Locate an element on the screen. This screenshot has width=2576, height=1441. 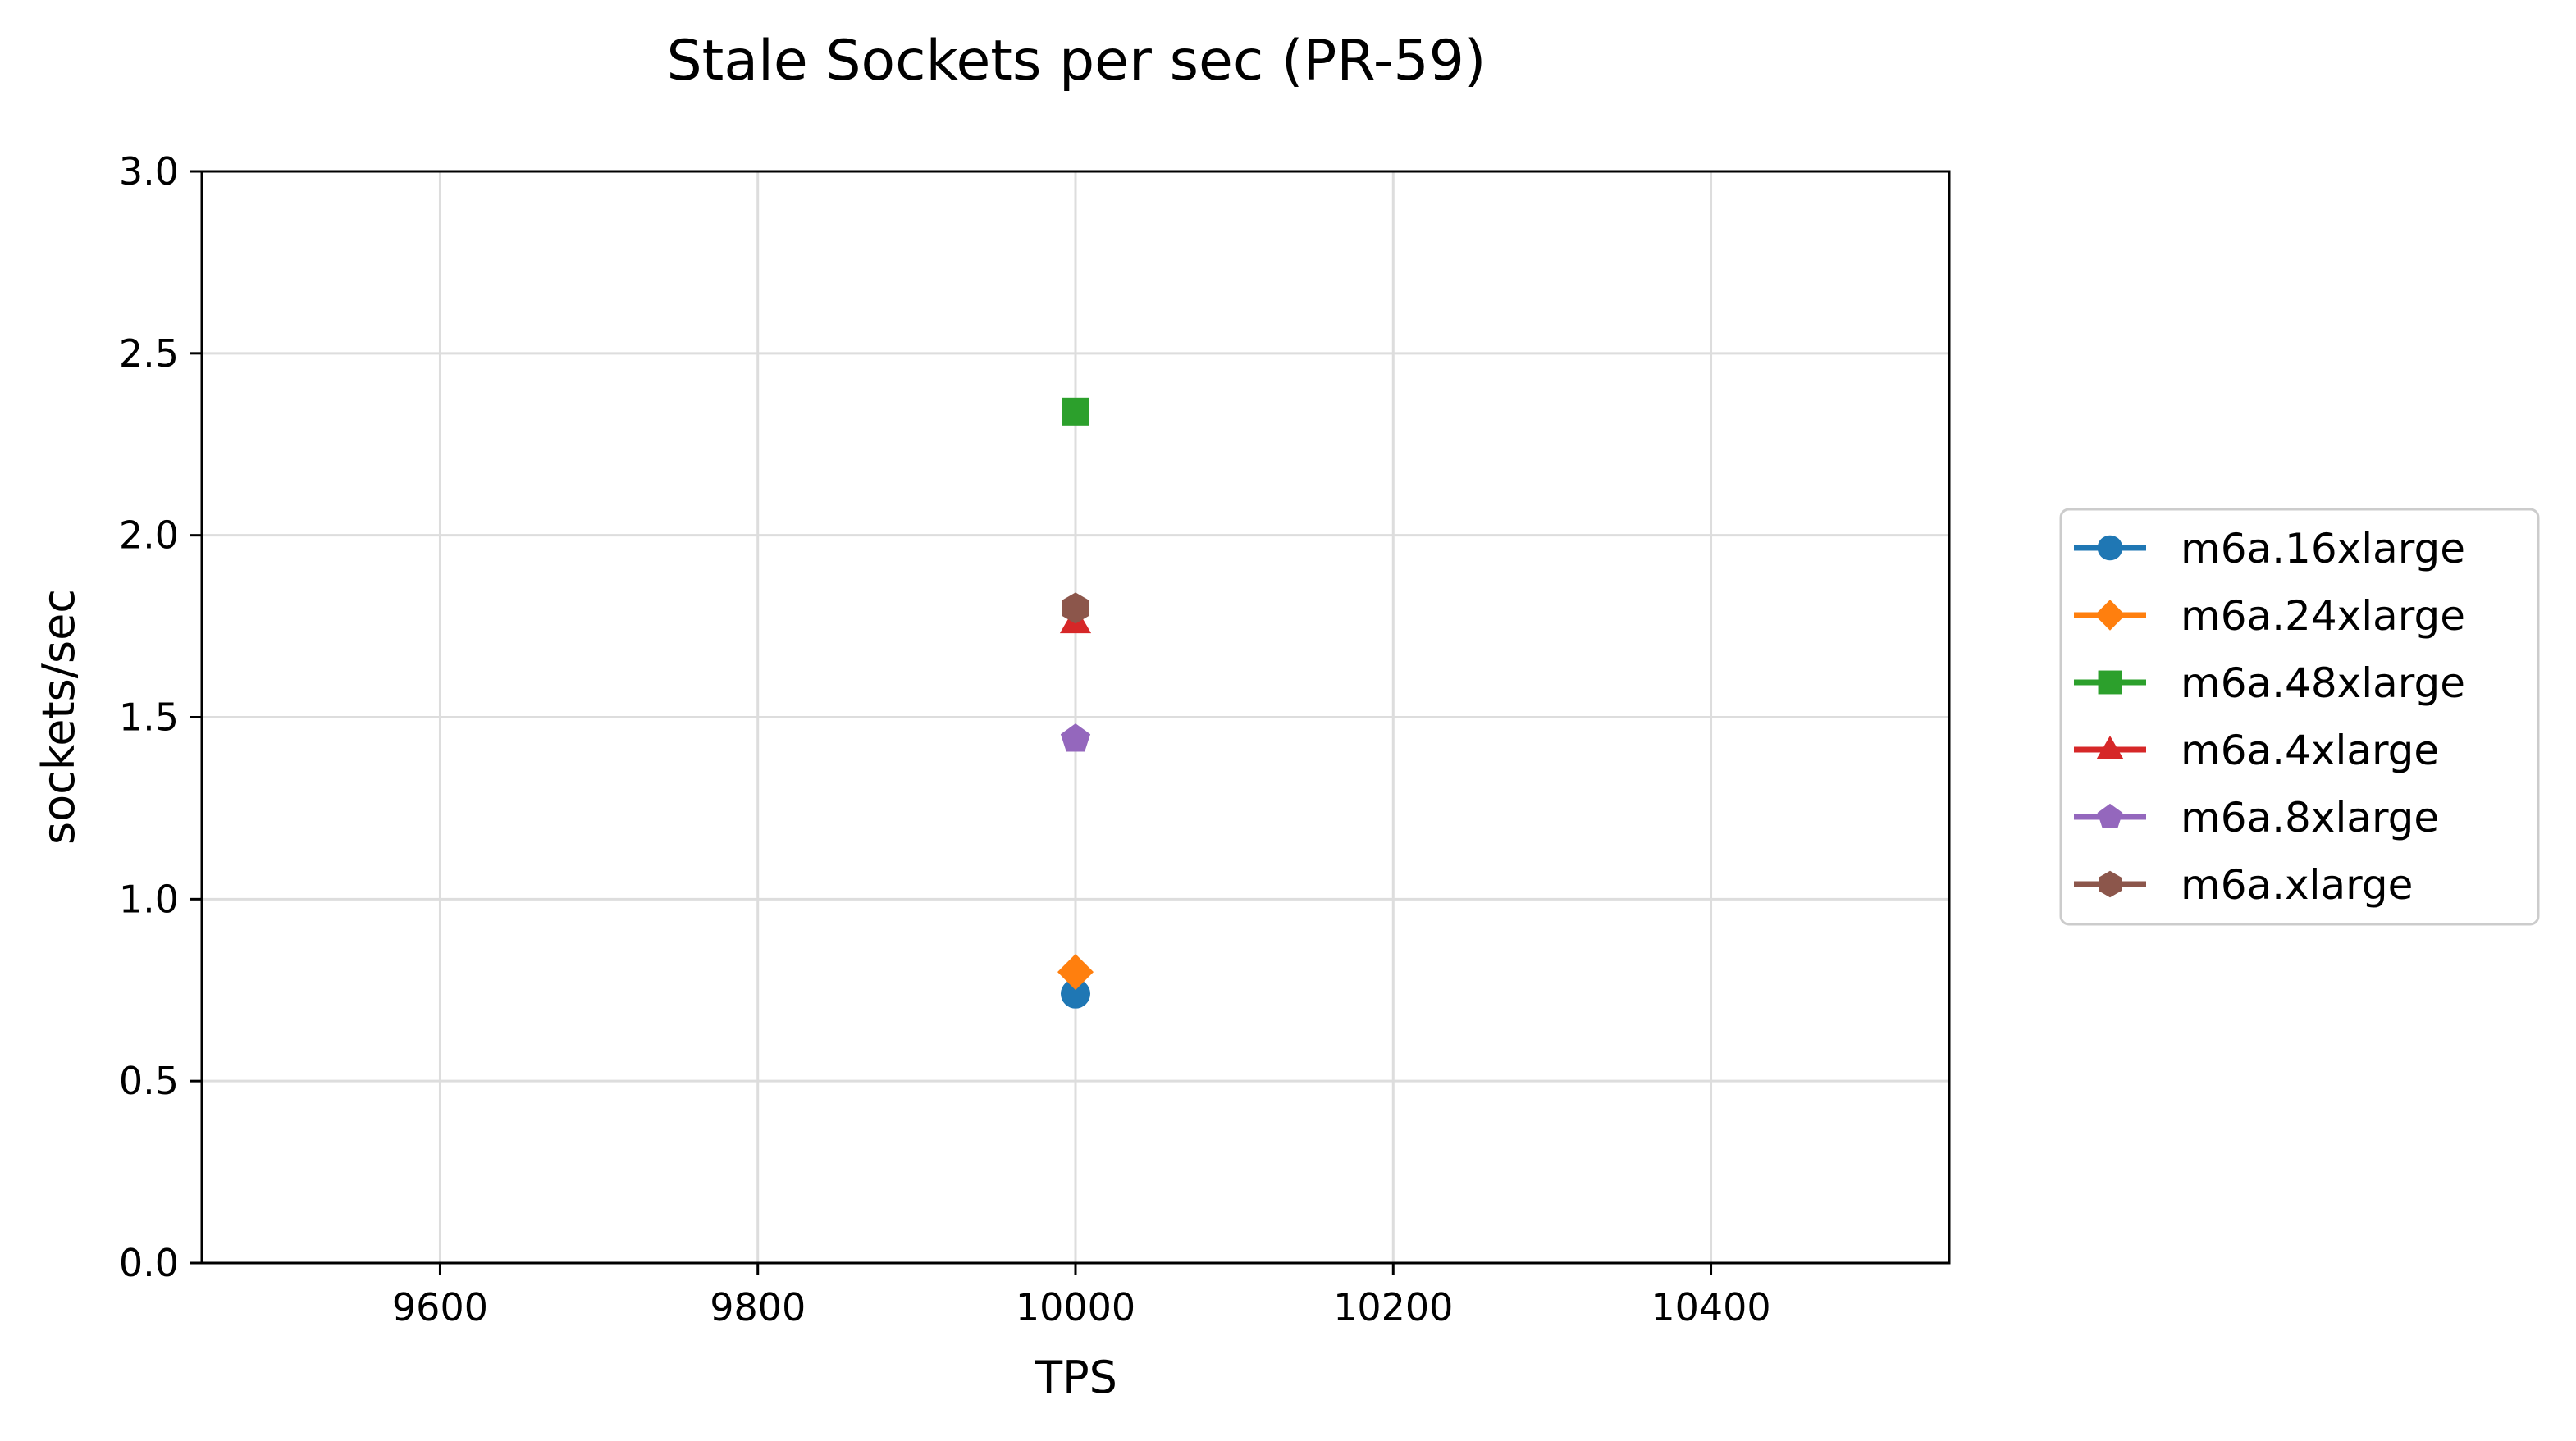
legend-label: m6a.16xlarge is located at coordinates (2323, 548).